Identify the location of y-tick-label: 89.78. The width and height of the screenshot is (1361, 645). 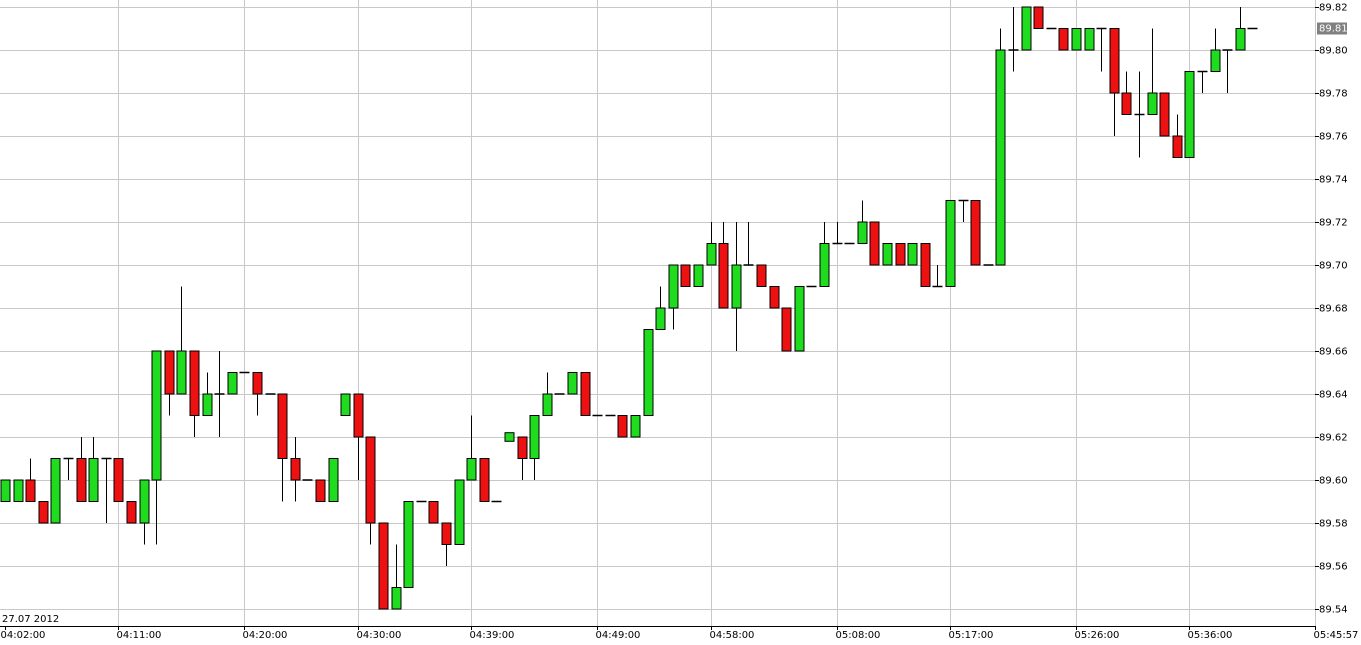
(1333, 94).